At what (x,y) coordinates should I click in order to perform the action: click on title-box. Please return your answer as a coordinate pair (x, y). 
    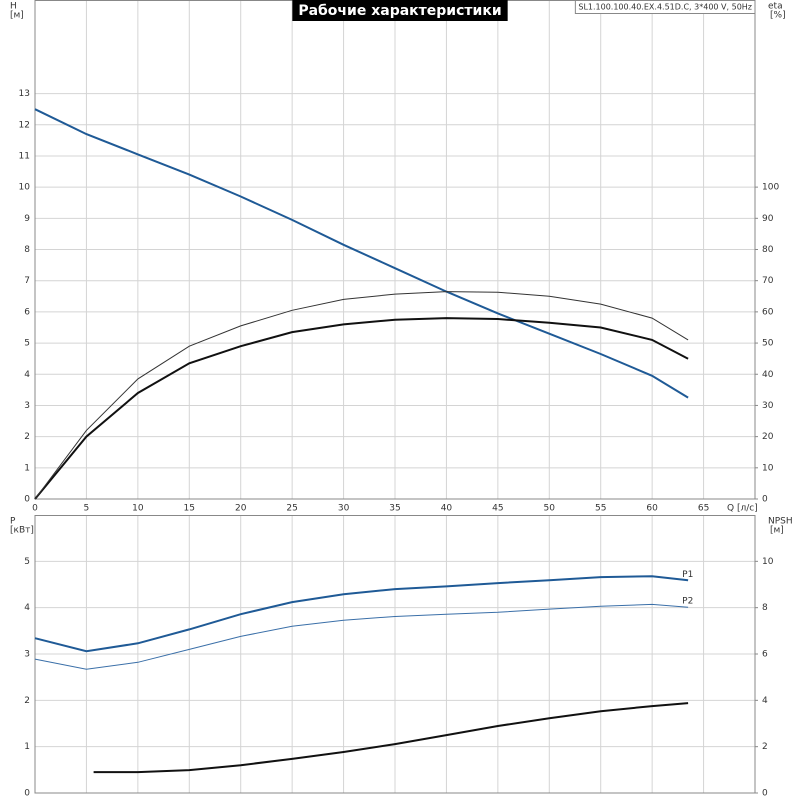
    Looking at the image, I should click on (400, 10).